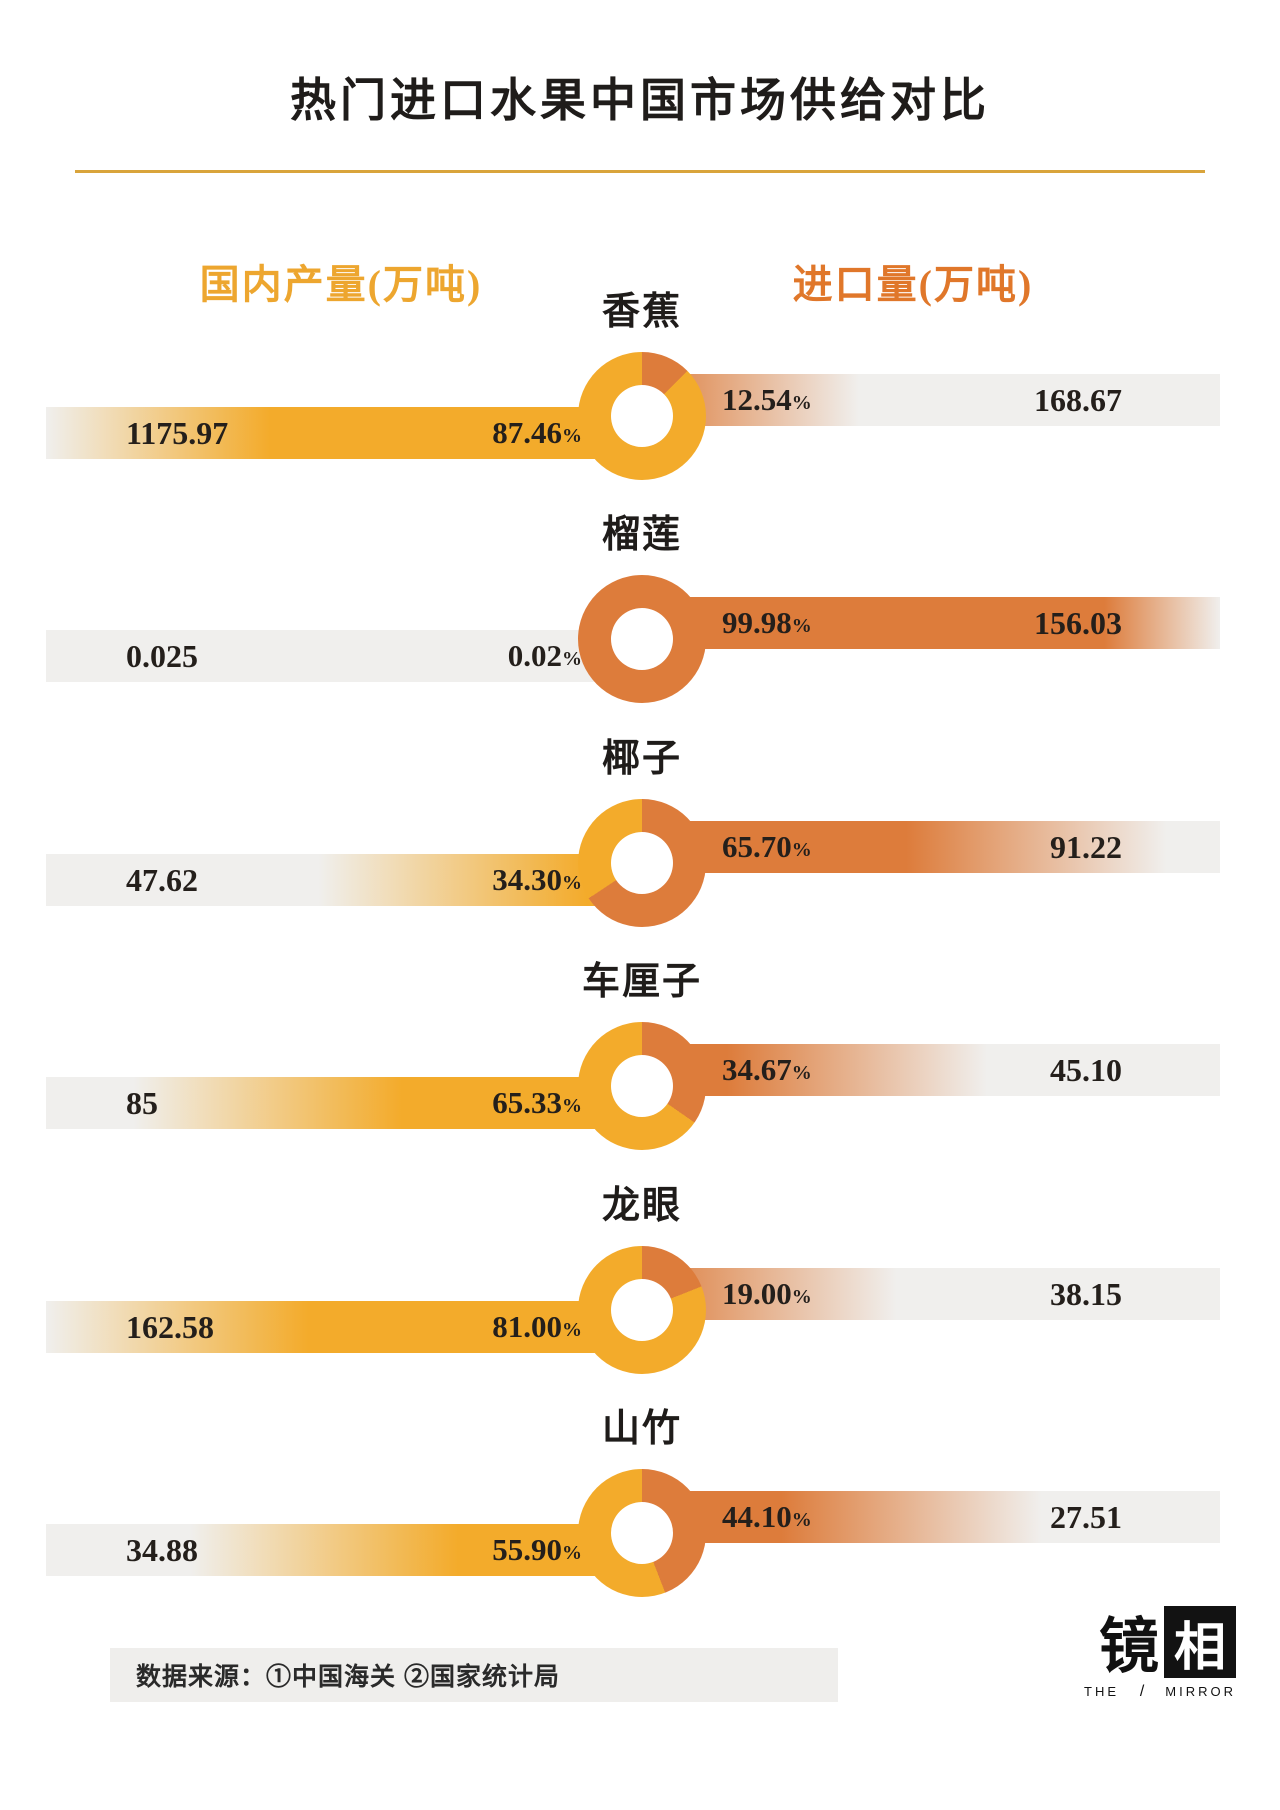  What do you see at coordinates (640, 100) in the screenshot?
I see `page-title: 热门进口水果中国市场供给对比` at bounding box center [640, 100].